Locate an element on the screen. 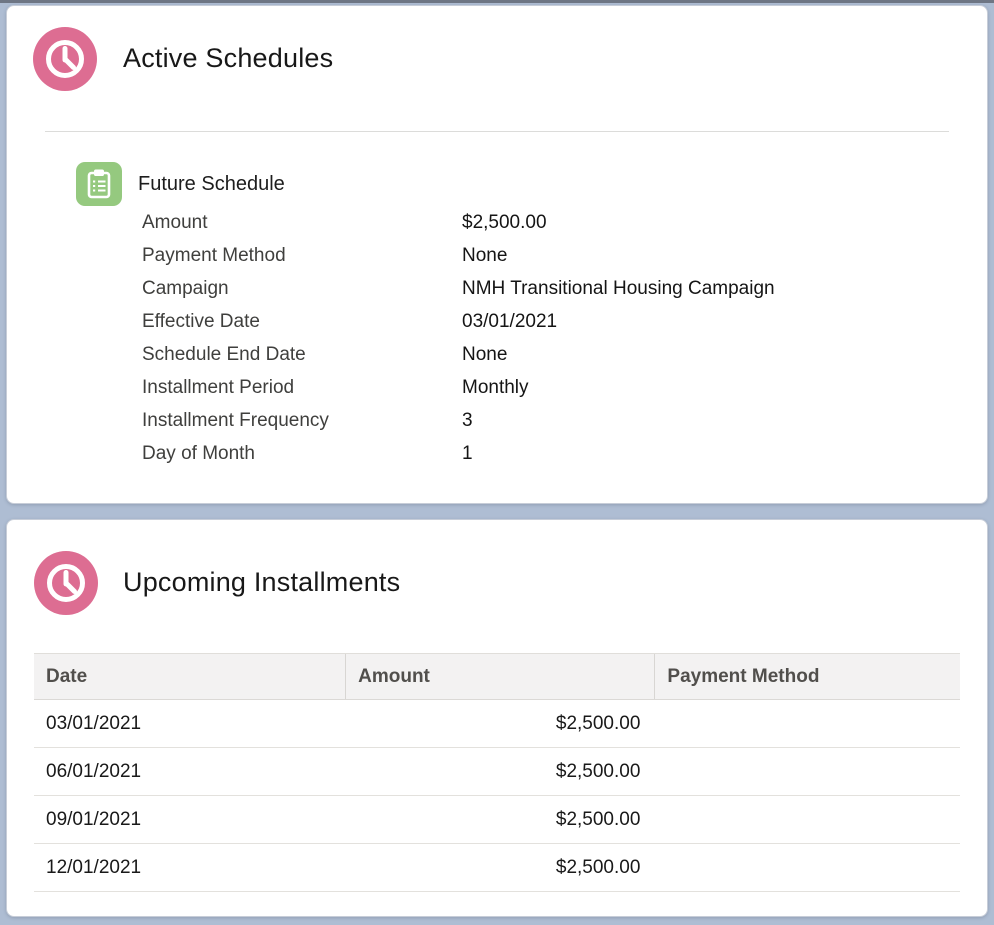 The image size is (994, 925). installments-table-header-row: Date Amount Payment Method is located at coordinates (497, 677).